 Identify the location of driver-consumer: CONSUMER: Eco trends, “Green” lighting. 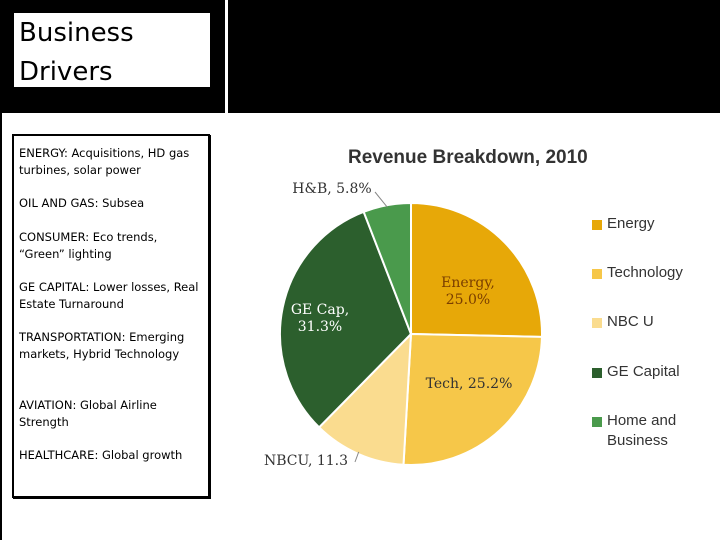
(111, 246).